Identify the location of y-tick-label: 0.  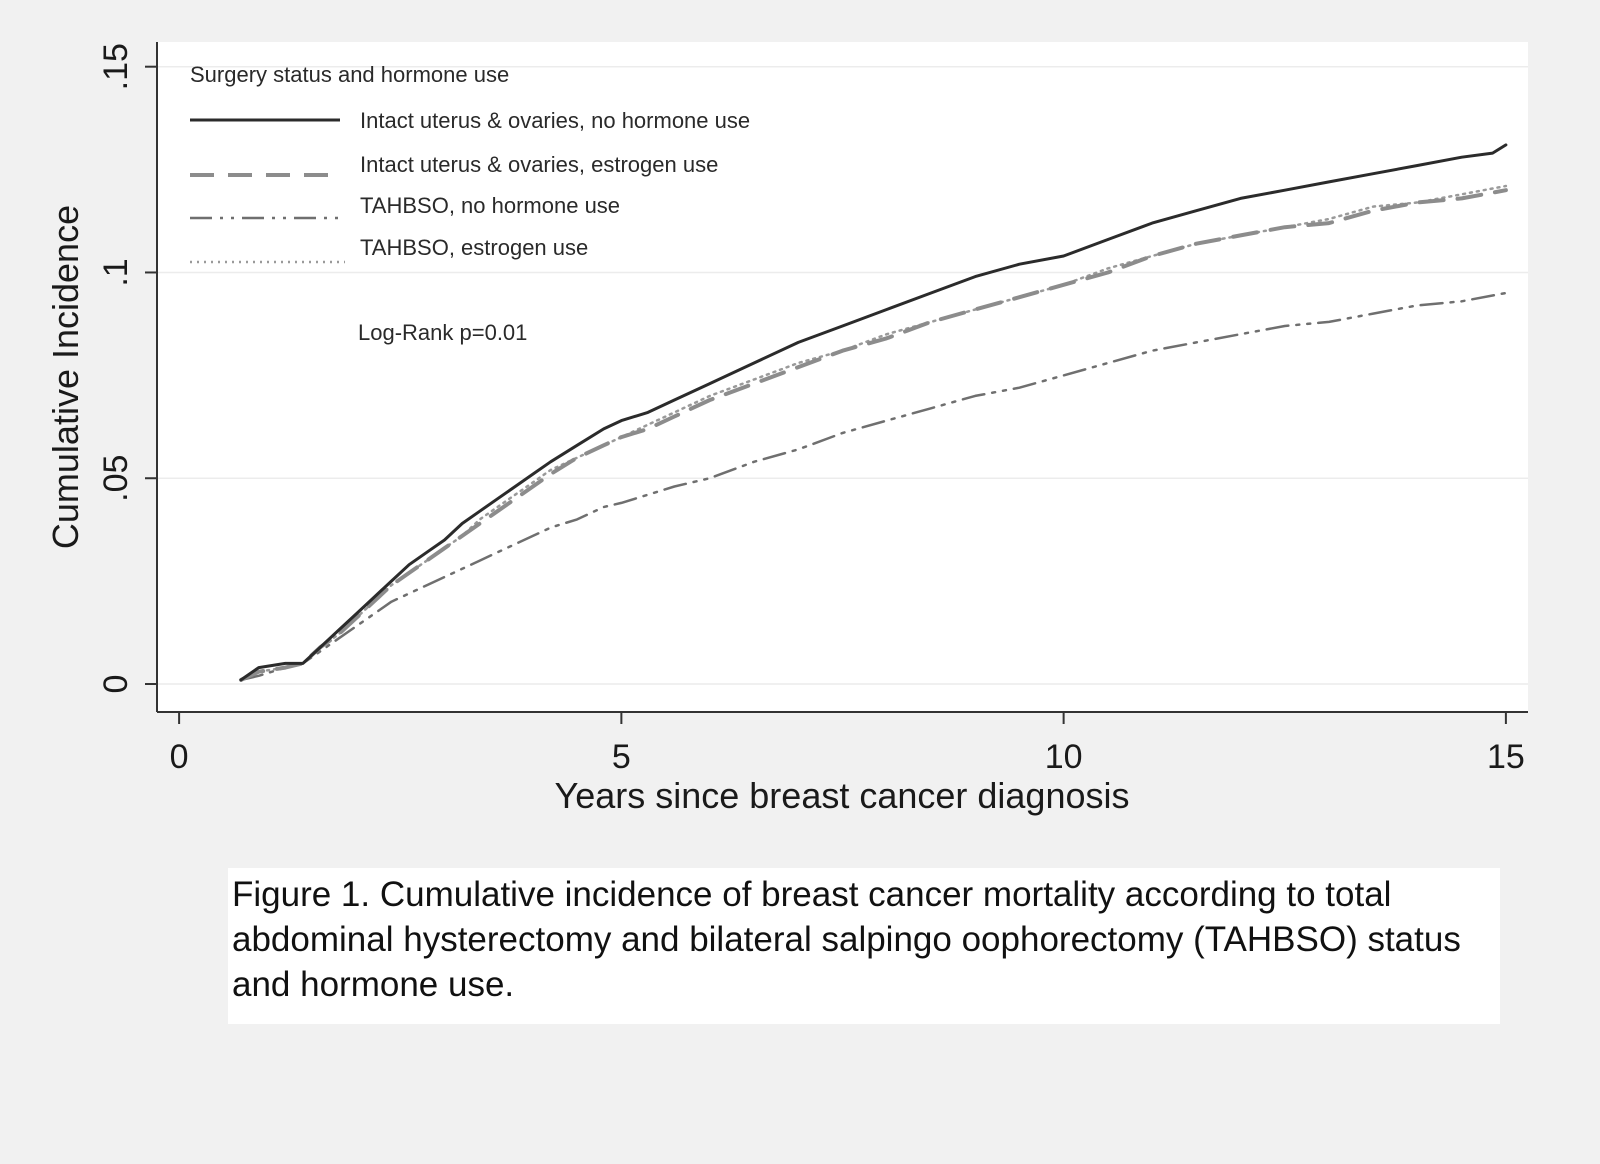
(116, 684).